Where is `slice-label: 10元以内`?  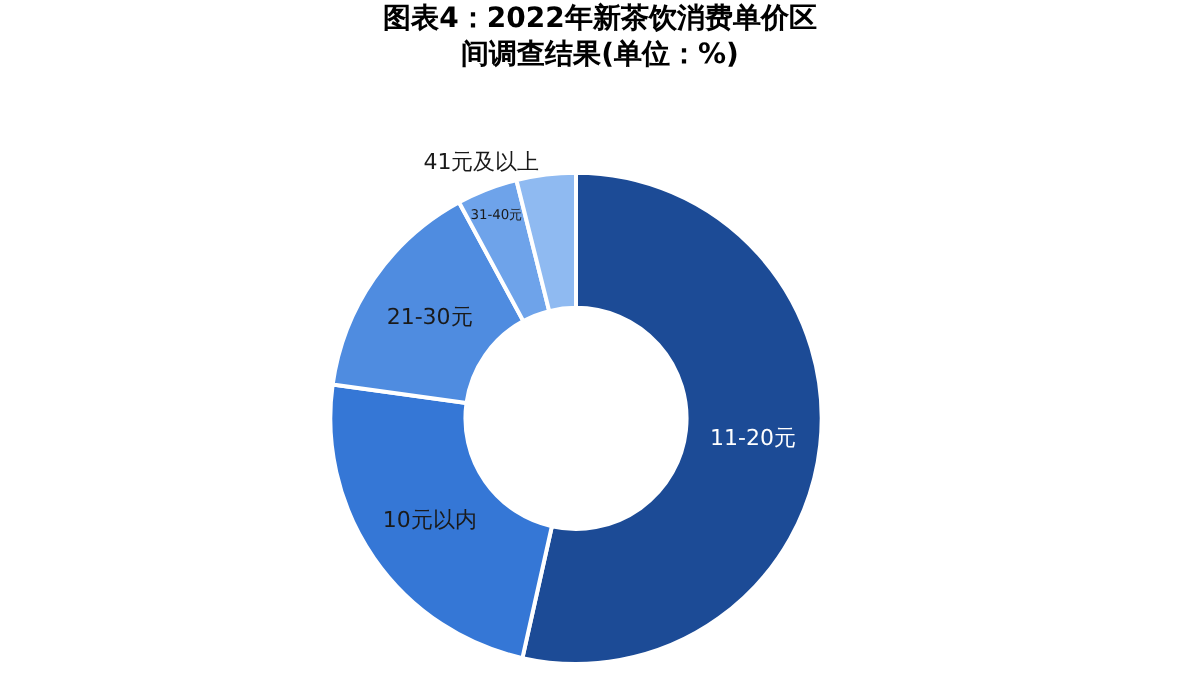 slice-label: 10元以内 is located at coordinates (429, 519).